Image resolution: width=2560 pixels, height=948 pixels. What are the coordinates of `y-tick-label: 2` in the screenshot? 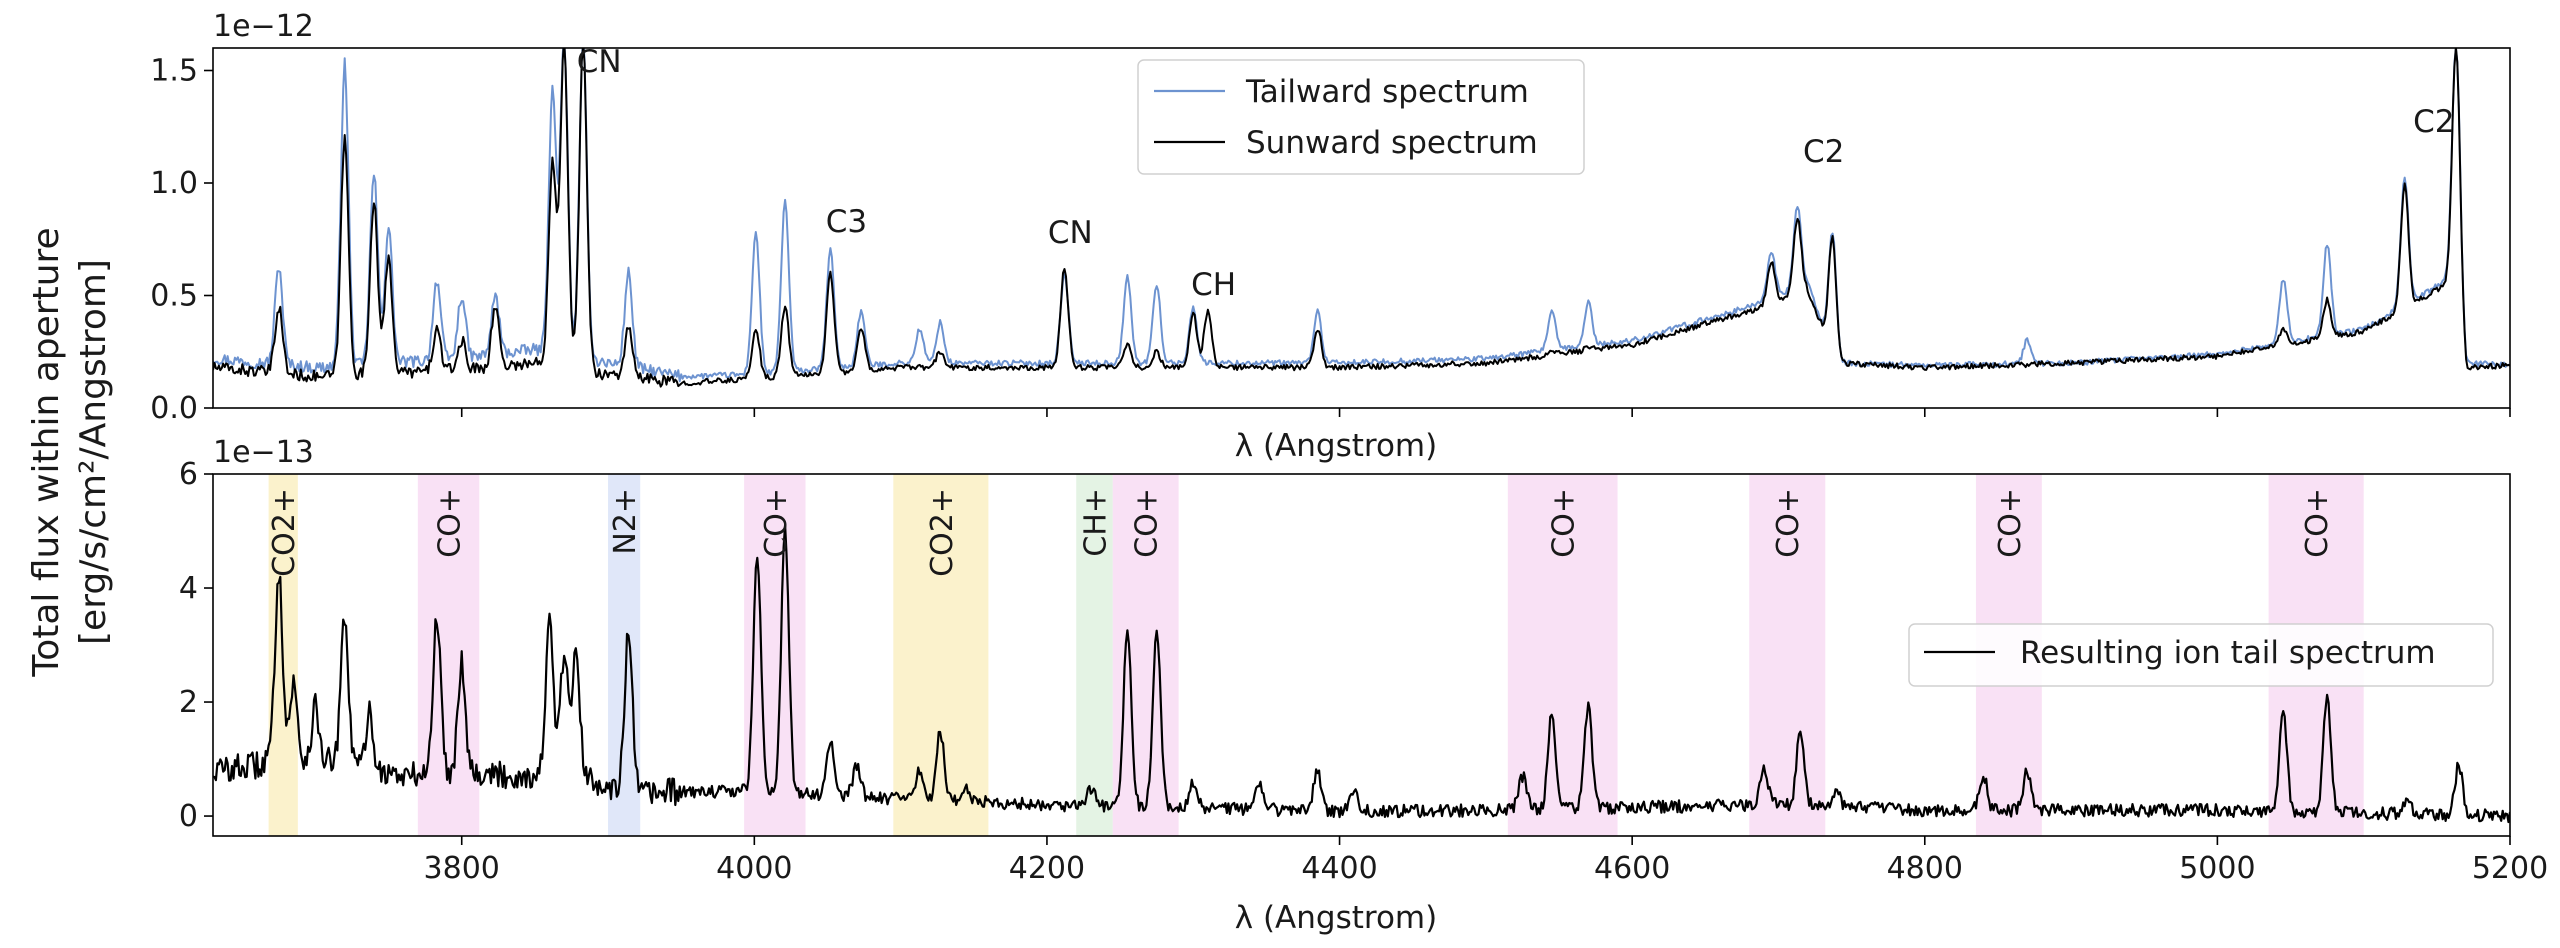 It's located at (188, 702).